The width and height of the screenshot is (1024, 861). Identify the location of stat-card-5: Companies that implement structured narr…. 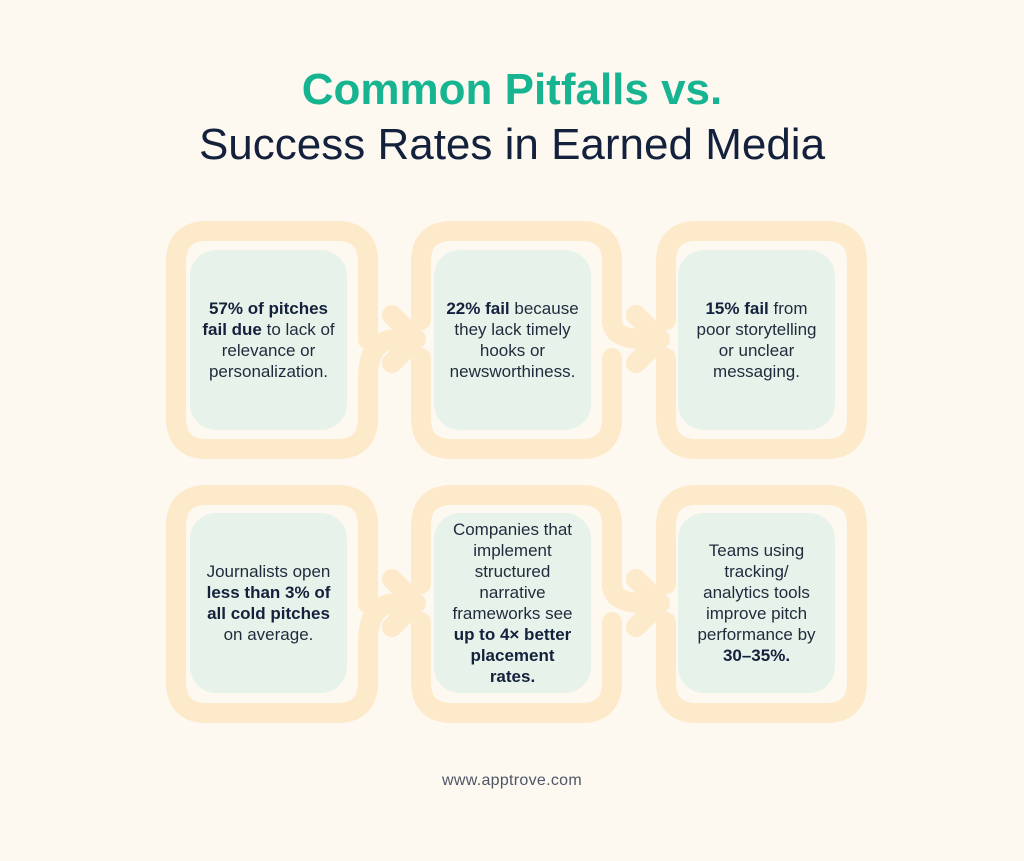
(512, 603).